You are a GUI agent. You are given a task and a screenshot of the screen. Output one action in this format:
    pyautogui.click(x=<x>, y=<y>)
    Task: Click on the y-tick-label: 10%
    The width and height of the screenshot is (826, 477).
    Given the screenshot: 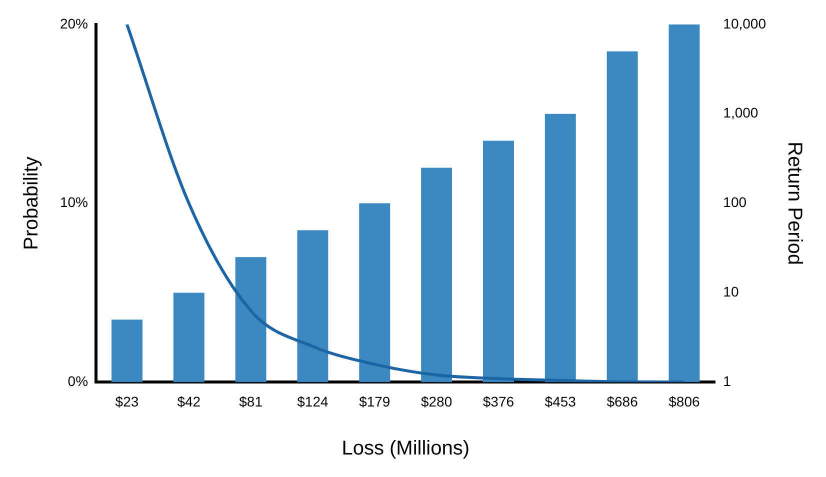 What is the action you would take?
    pyautogui.click(x=74, y=202)
    